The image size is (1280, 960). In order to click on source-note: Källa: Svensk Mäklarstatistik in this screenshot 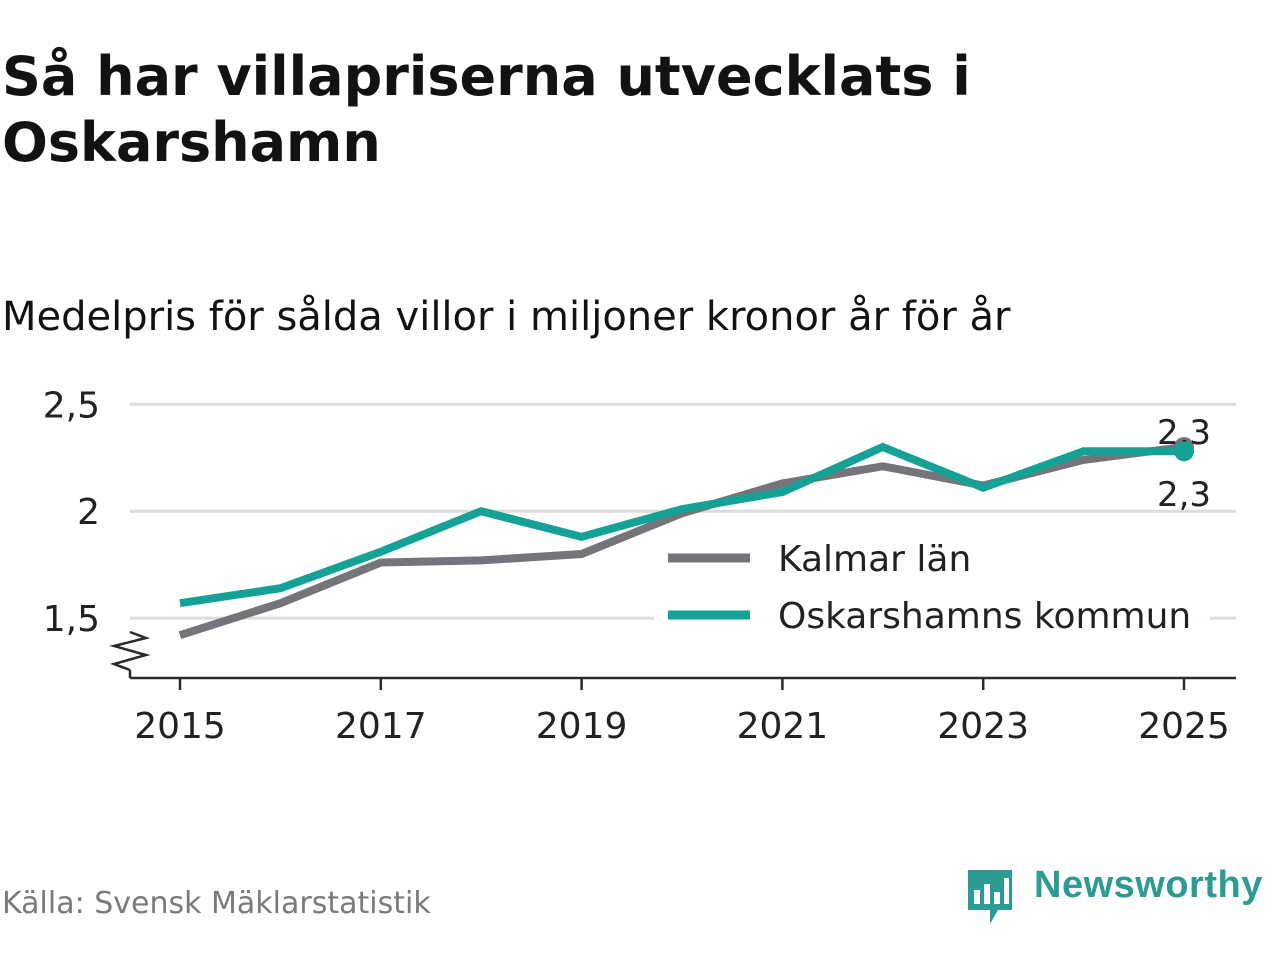, I will do `click(216, 903)`.